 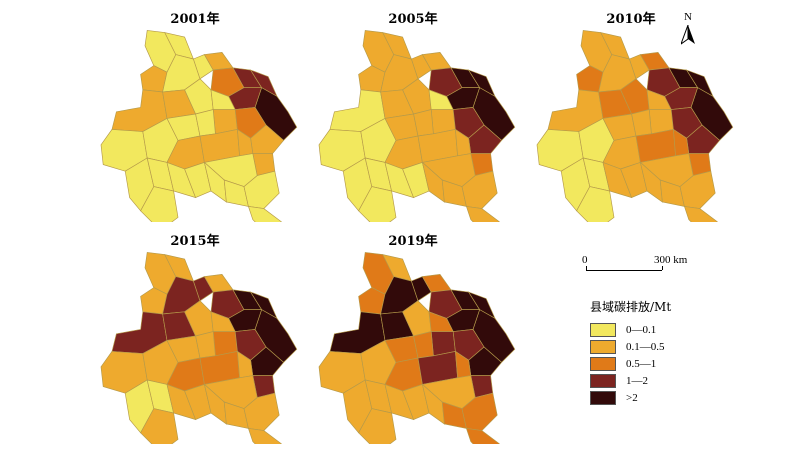 What do you see at coordinates (585, 260) in the screenshot?
I see `scale-start-label: 0` at bounding box center [585, 260].